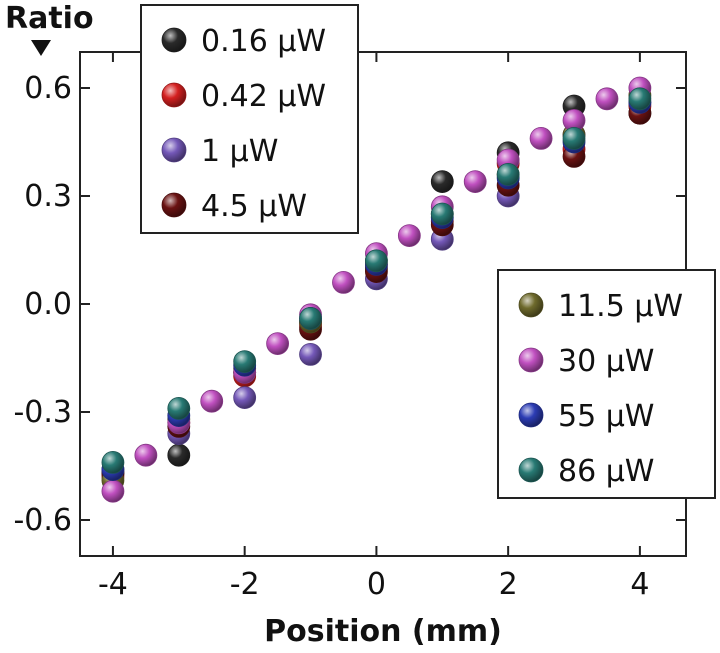 Image resolution: width=720 pixels, height=653 pixels. Describe the element at coordinates (606, 471) in the screenshot. I see `legend-label: 86 μW` at that location.